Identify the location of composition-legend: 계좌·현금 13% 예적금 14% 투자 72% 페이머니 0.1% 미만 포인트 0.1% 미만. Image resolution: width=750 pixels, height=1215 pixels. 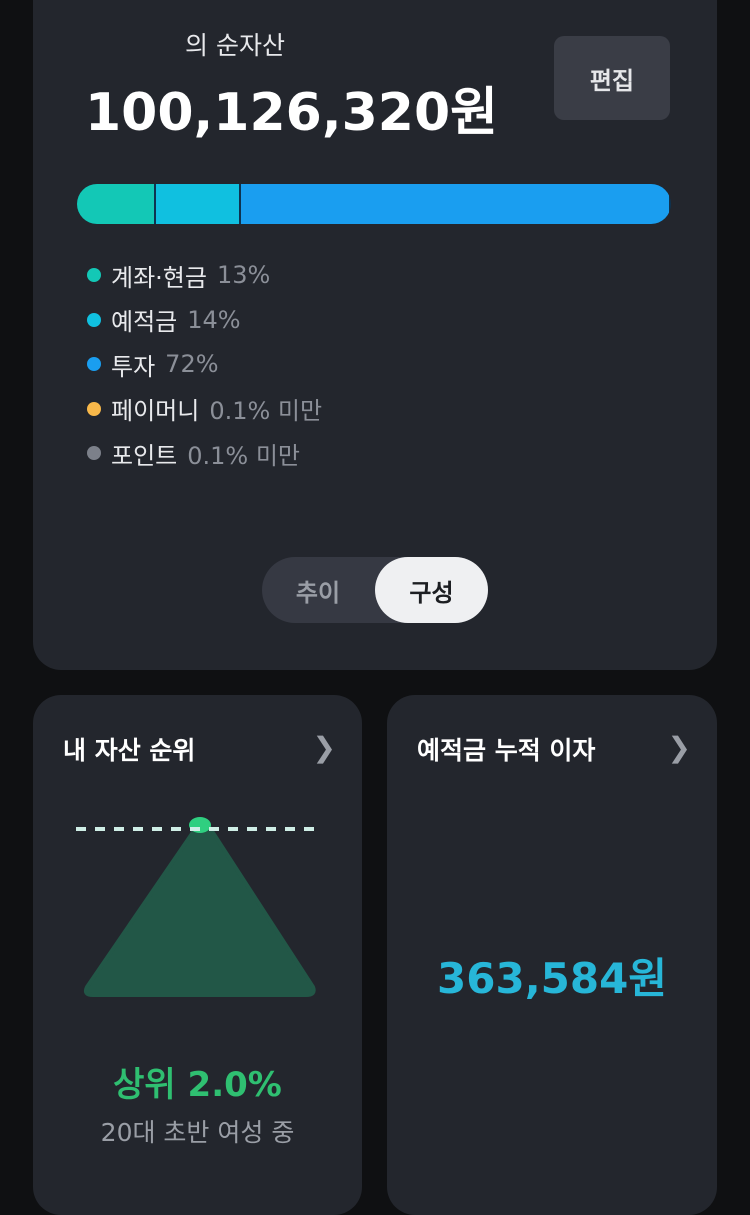
(204, 364).